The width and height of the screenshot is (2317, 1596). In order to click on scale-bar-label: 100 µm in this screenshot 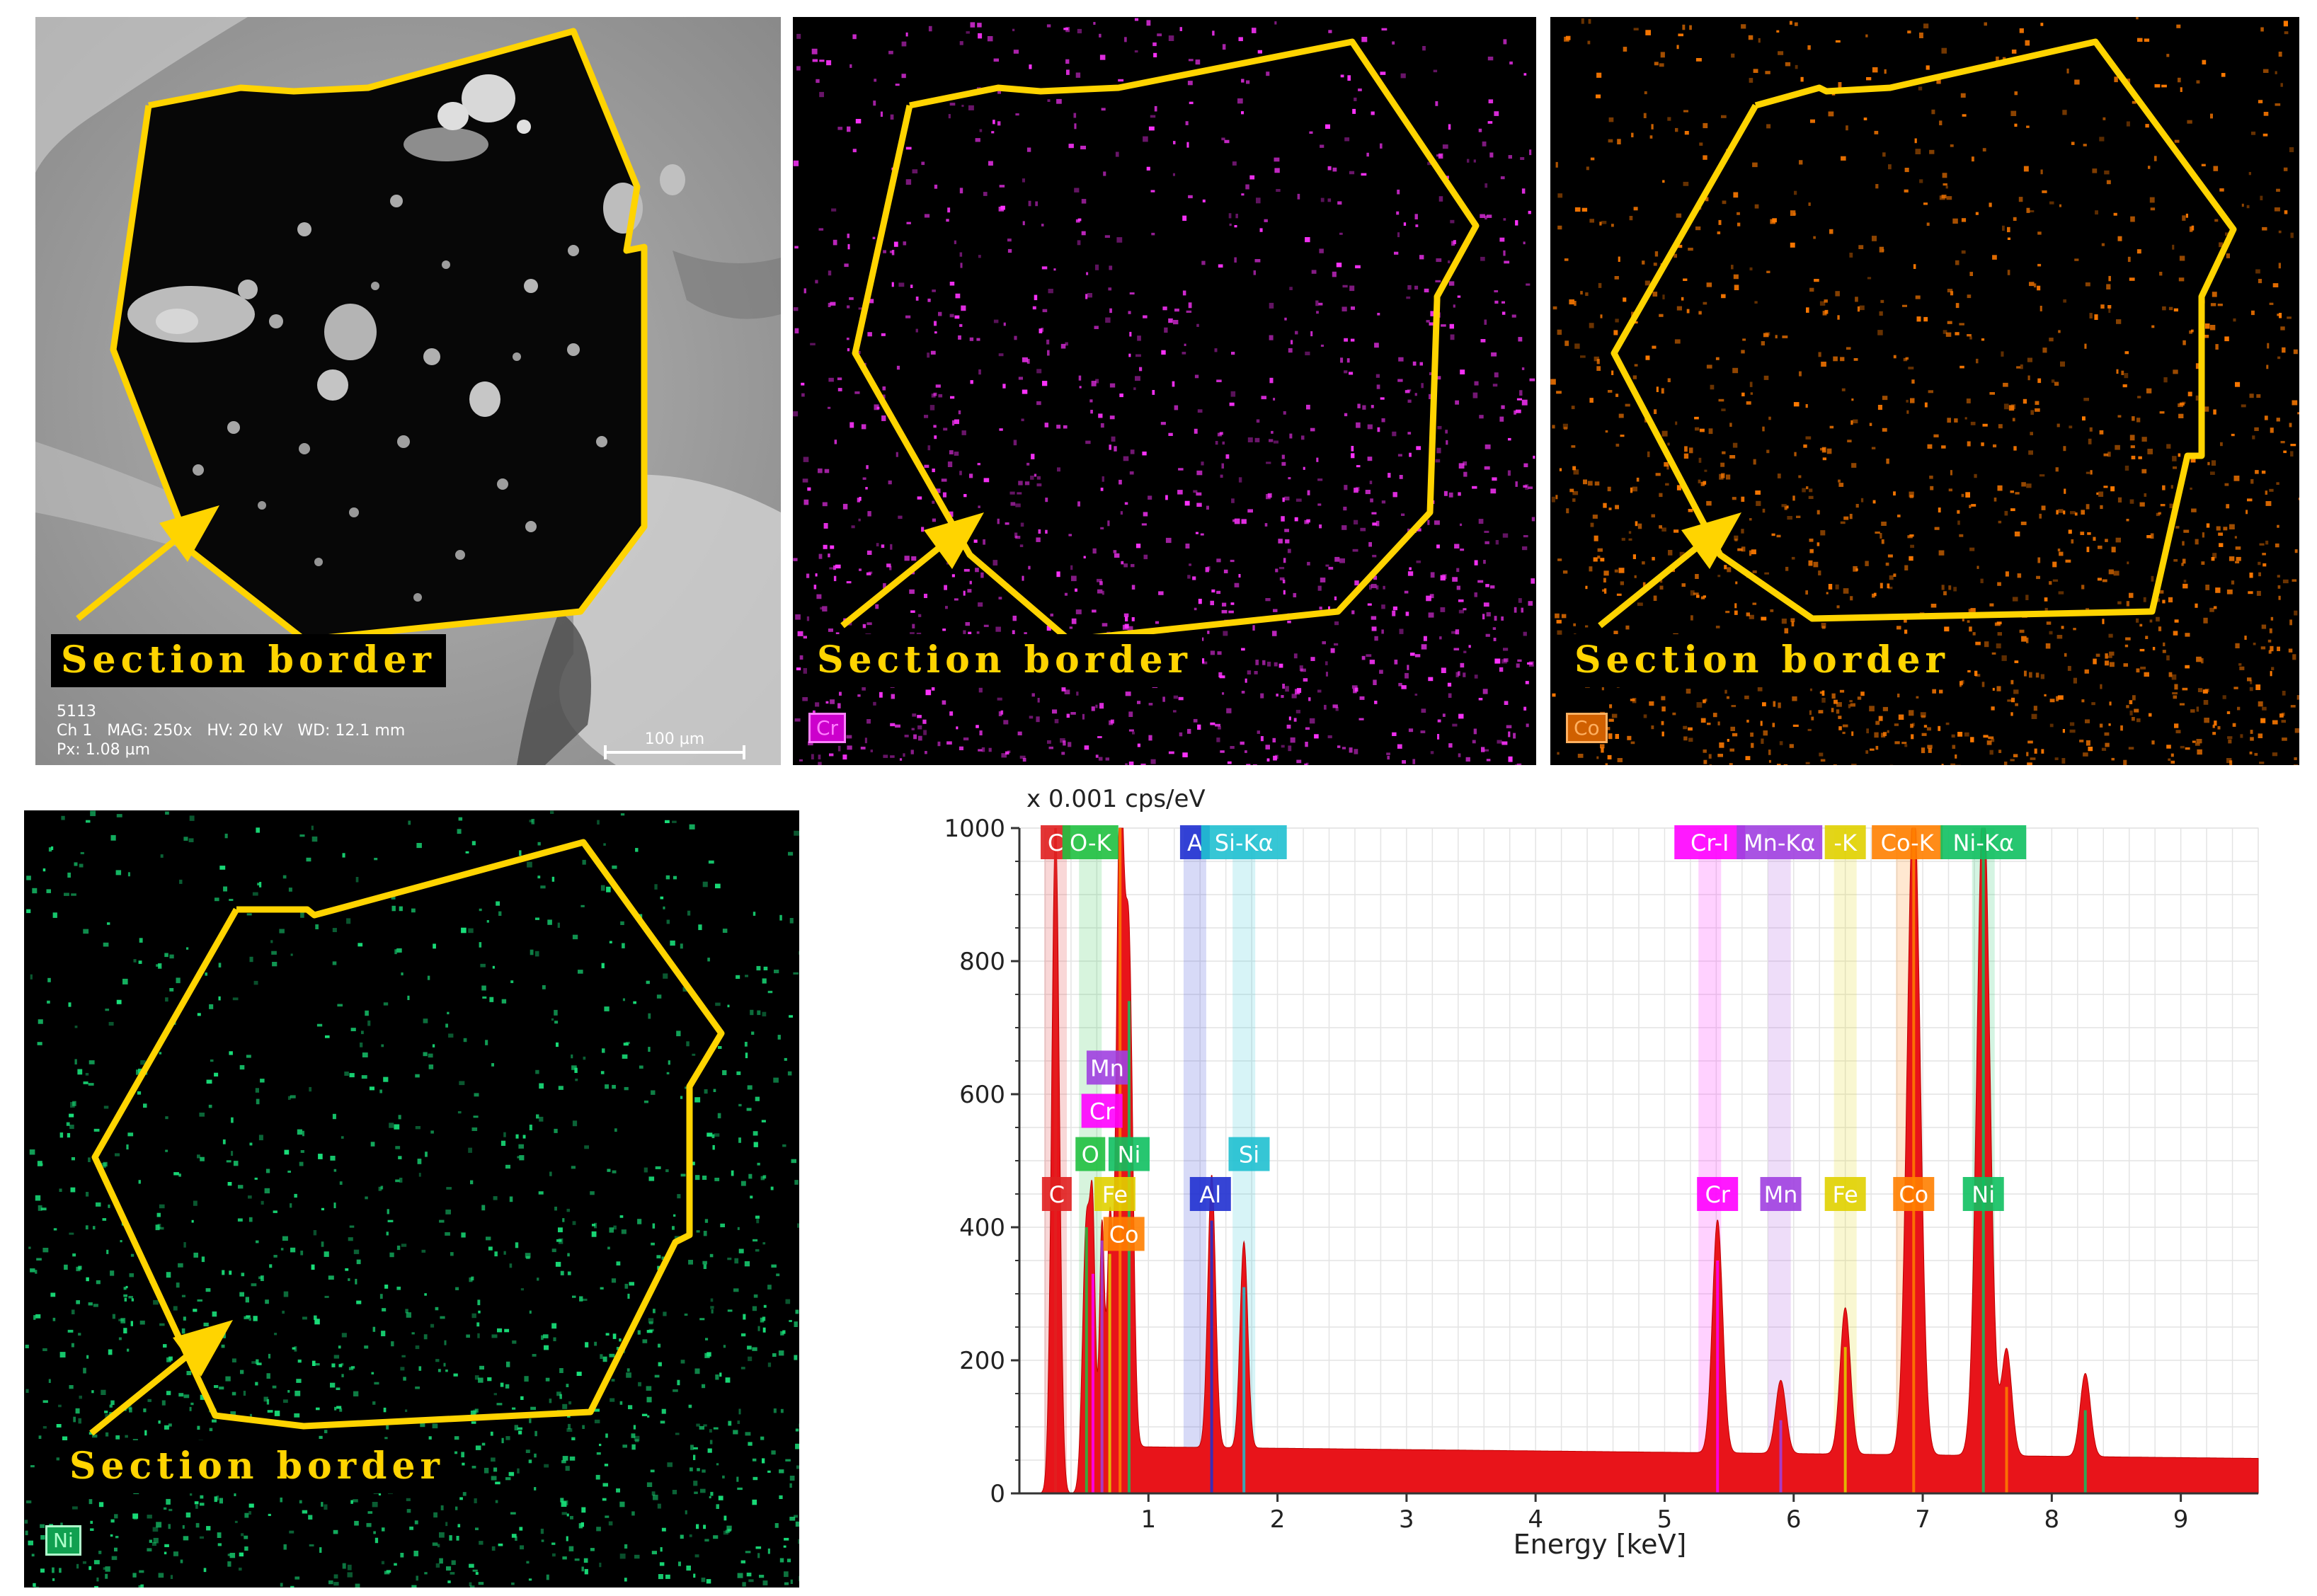, I will do `click(674, 739)`.